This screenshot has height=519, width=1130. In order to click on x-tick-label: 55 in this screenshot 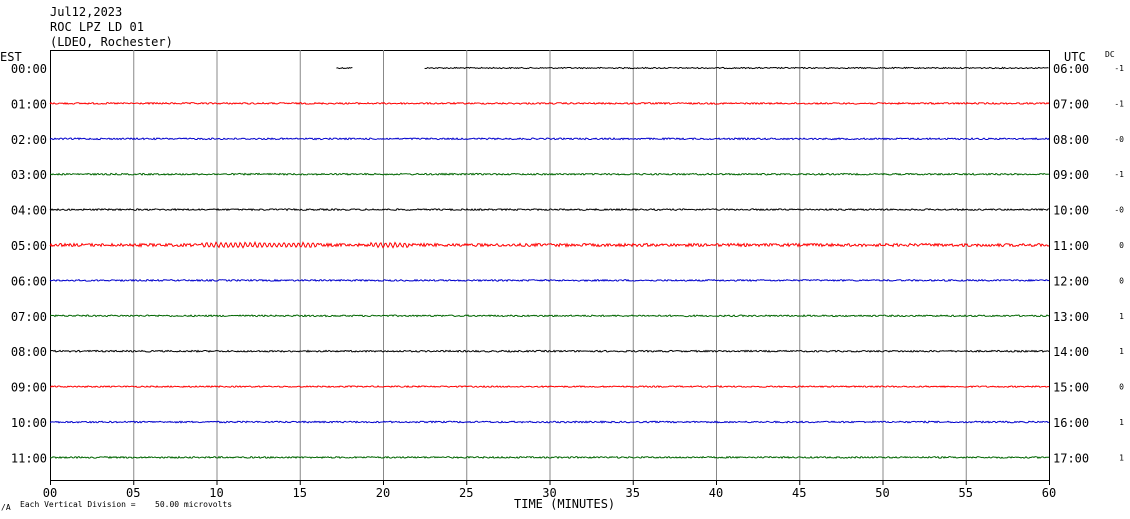, I will do `click(966, 493)`.